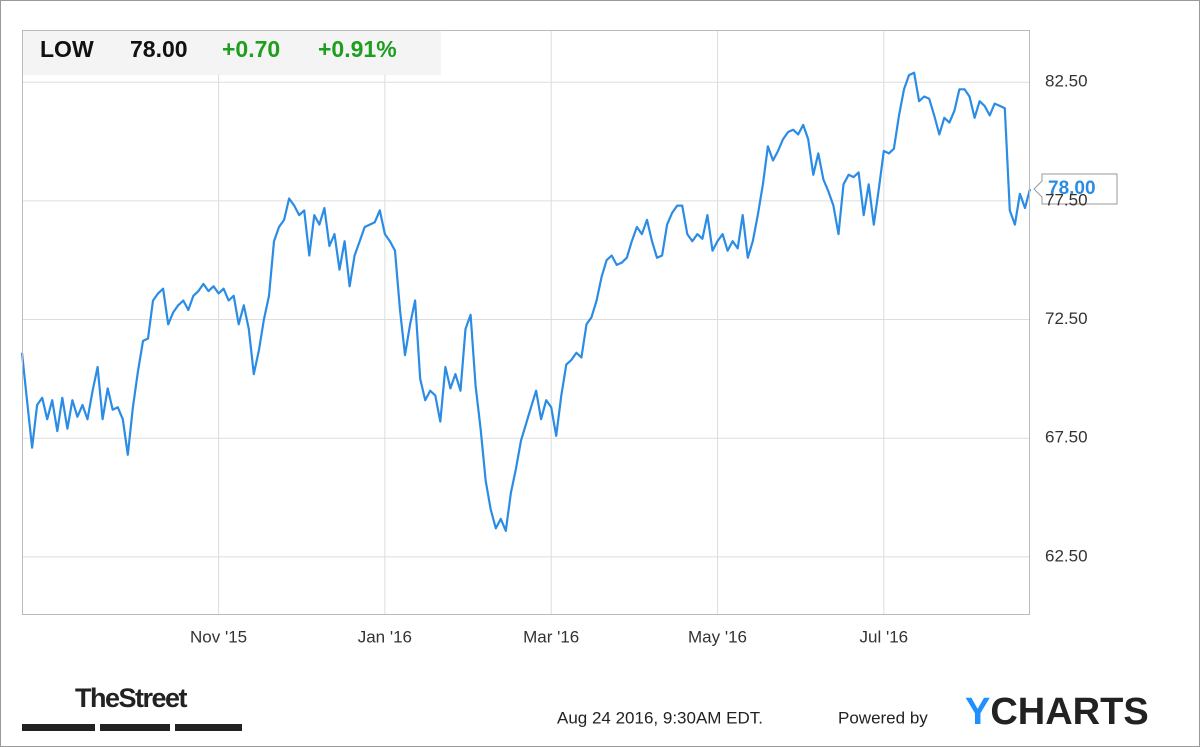 This screenshot has width=1200, height=747. I want to click on x-tick-label: Jan '16, so click(385, 636).